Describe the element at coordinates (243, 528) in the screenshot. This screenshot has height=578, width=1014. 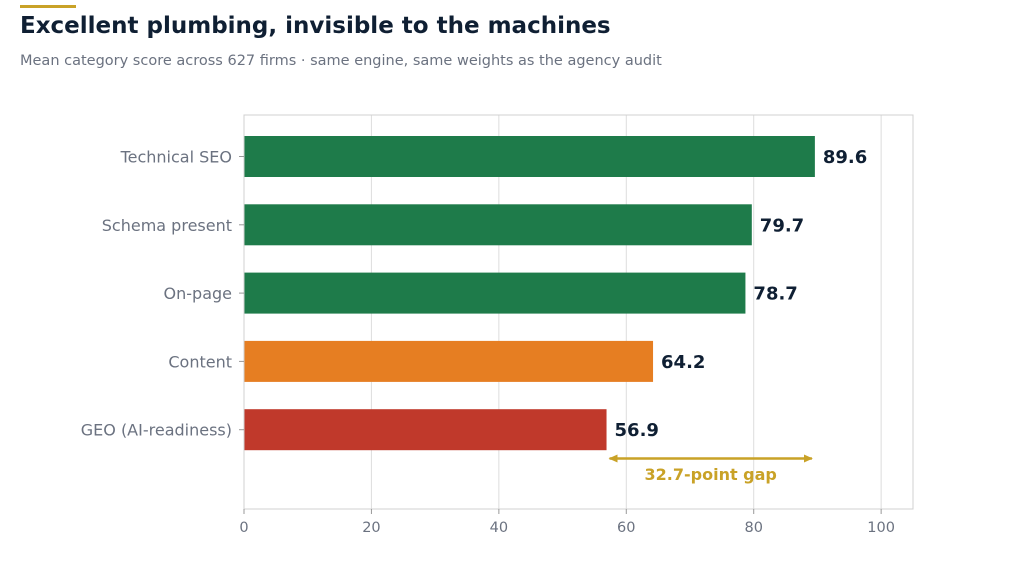
I see `x-tick-label: 0` at that location.